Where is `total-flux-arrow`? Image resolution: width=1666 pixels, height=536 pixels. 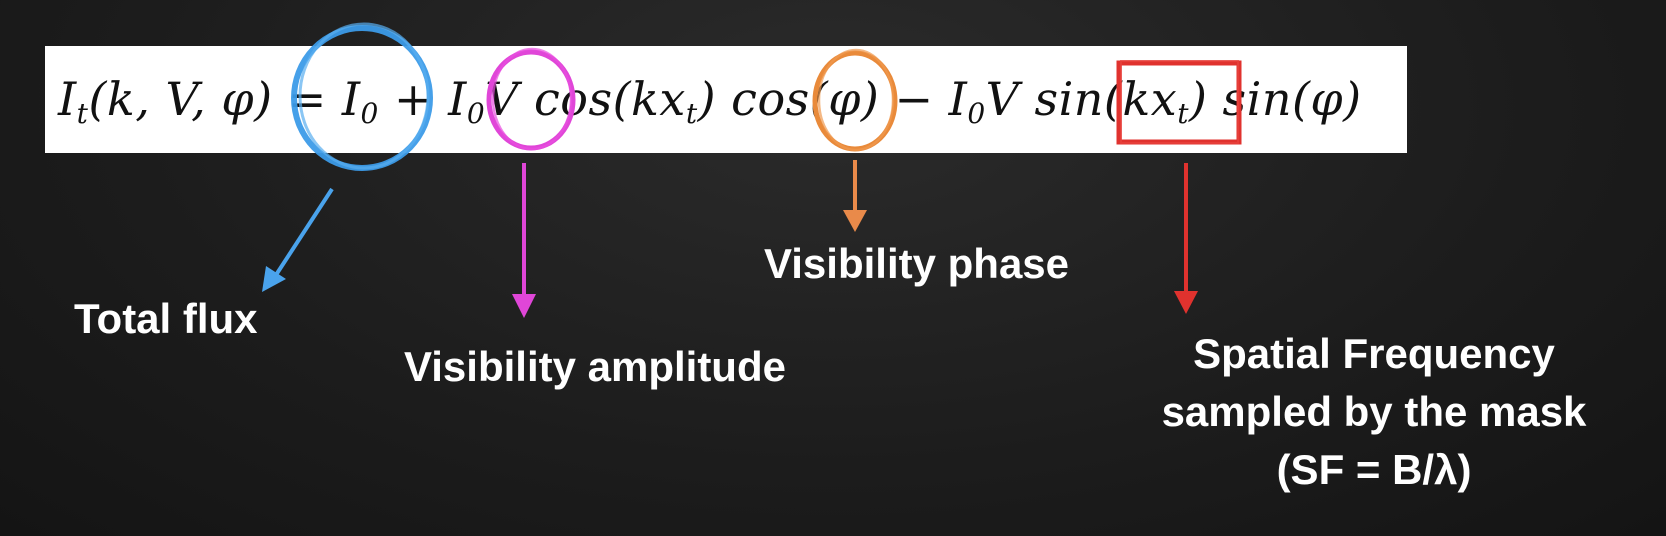
total-flux-arrow is located at coordinates (298, 239).